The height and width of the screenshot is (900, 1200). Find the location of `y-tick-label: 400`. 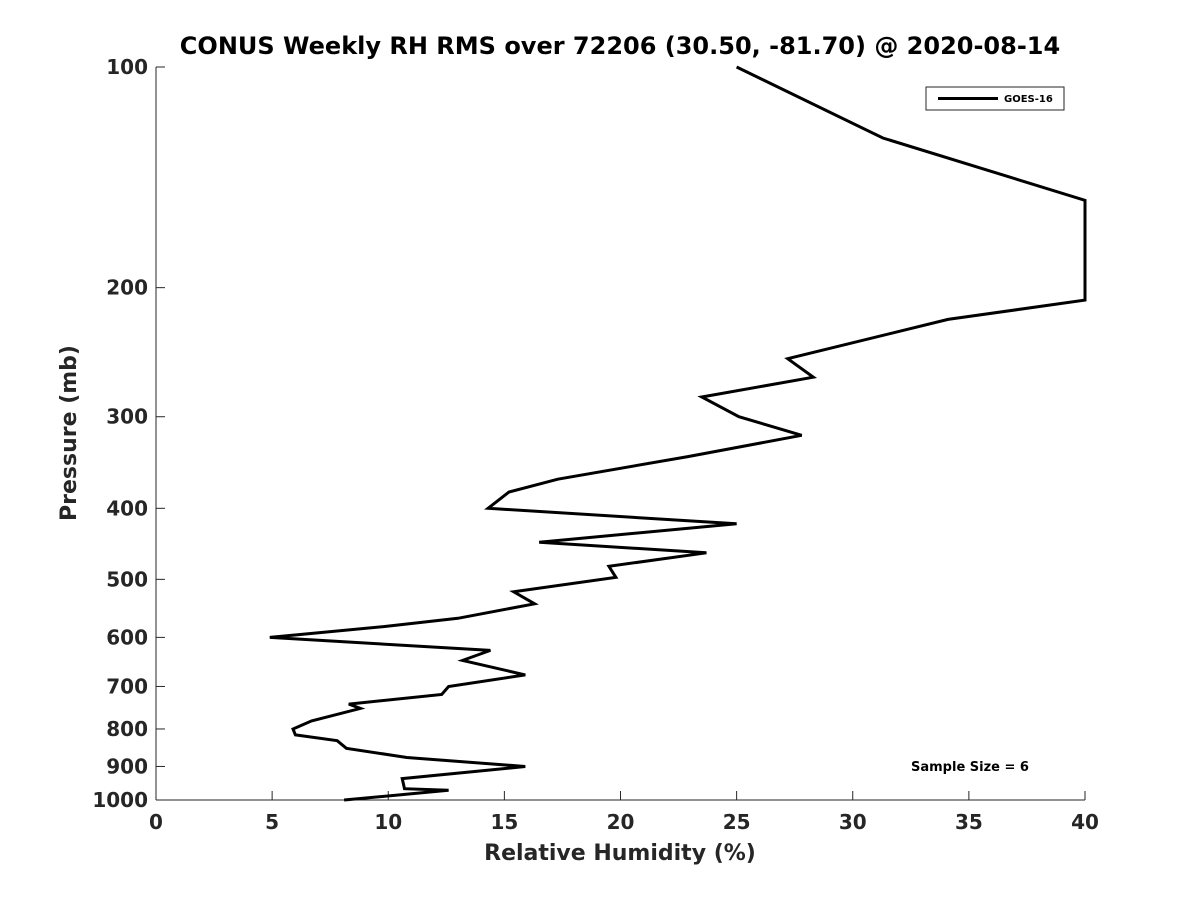

y-tick-label: 400 is located at coordinates (127, 508).